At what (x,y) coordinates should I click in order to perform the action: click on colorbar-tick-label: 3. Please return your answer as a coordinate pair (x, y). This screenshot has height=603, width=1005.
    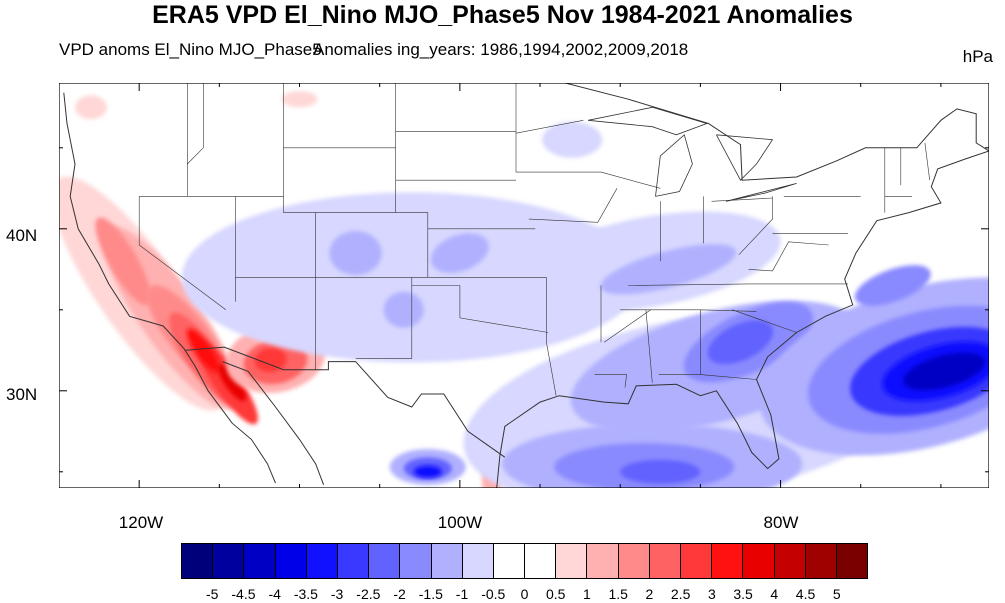
    Looking at the image, I should click on (711, 594).